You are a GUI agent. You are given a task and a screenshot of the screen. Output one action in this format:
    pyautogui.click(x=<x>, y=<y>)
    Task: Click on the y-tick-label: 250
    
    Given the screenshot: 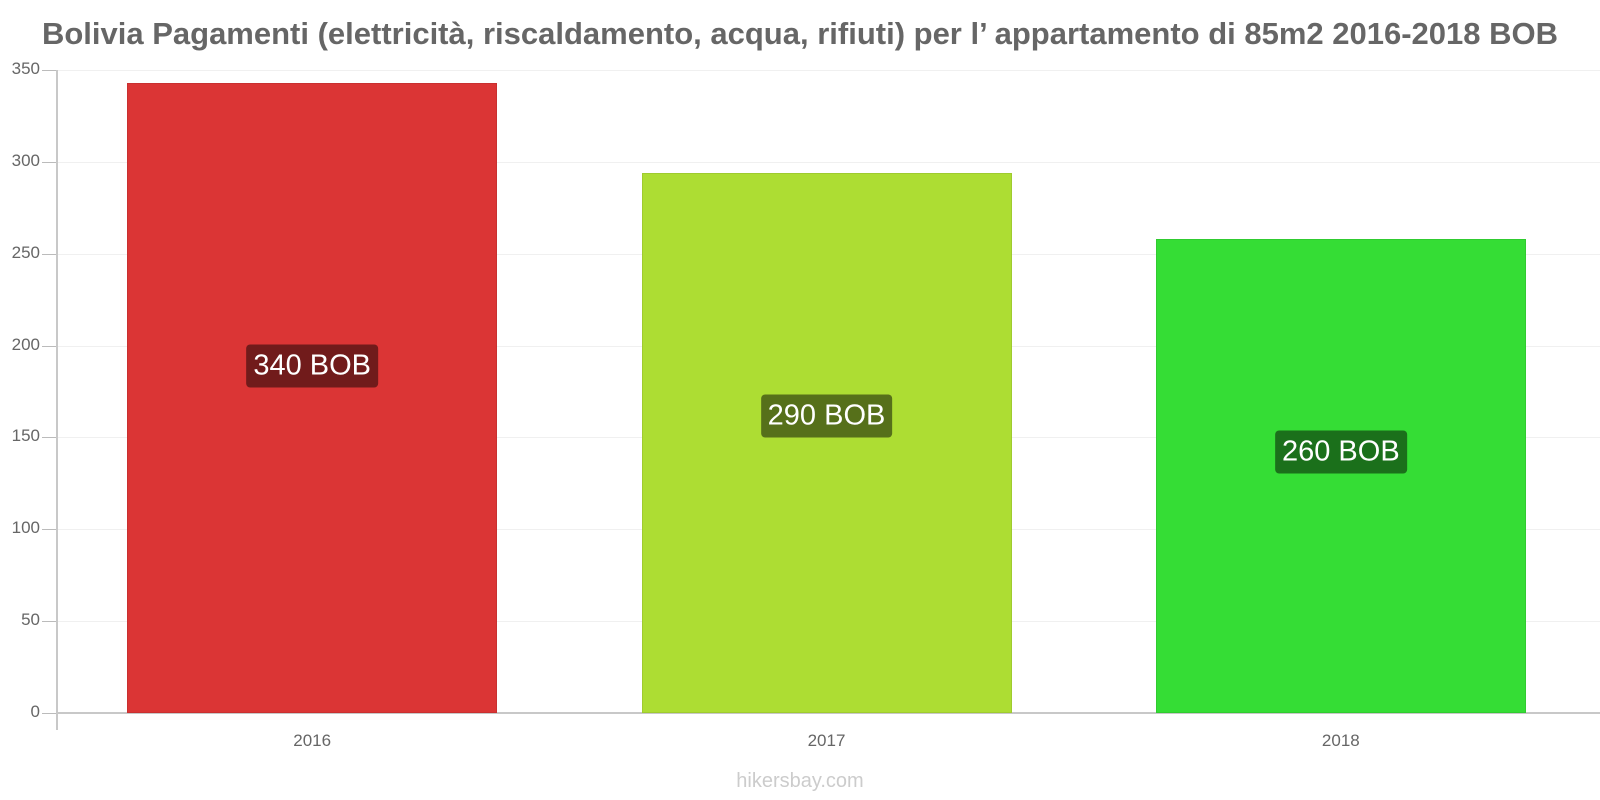 What is the action you would take?
    pyautogui.click(x=25, y=252)
    